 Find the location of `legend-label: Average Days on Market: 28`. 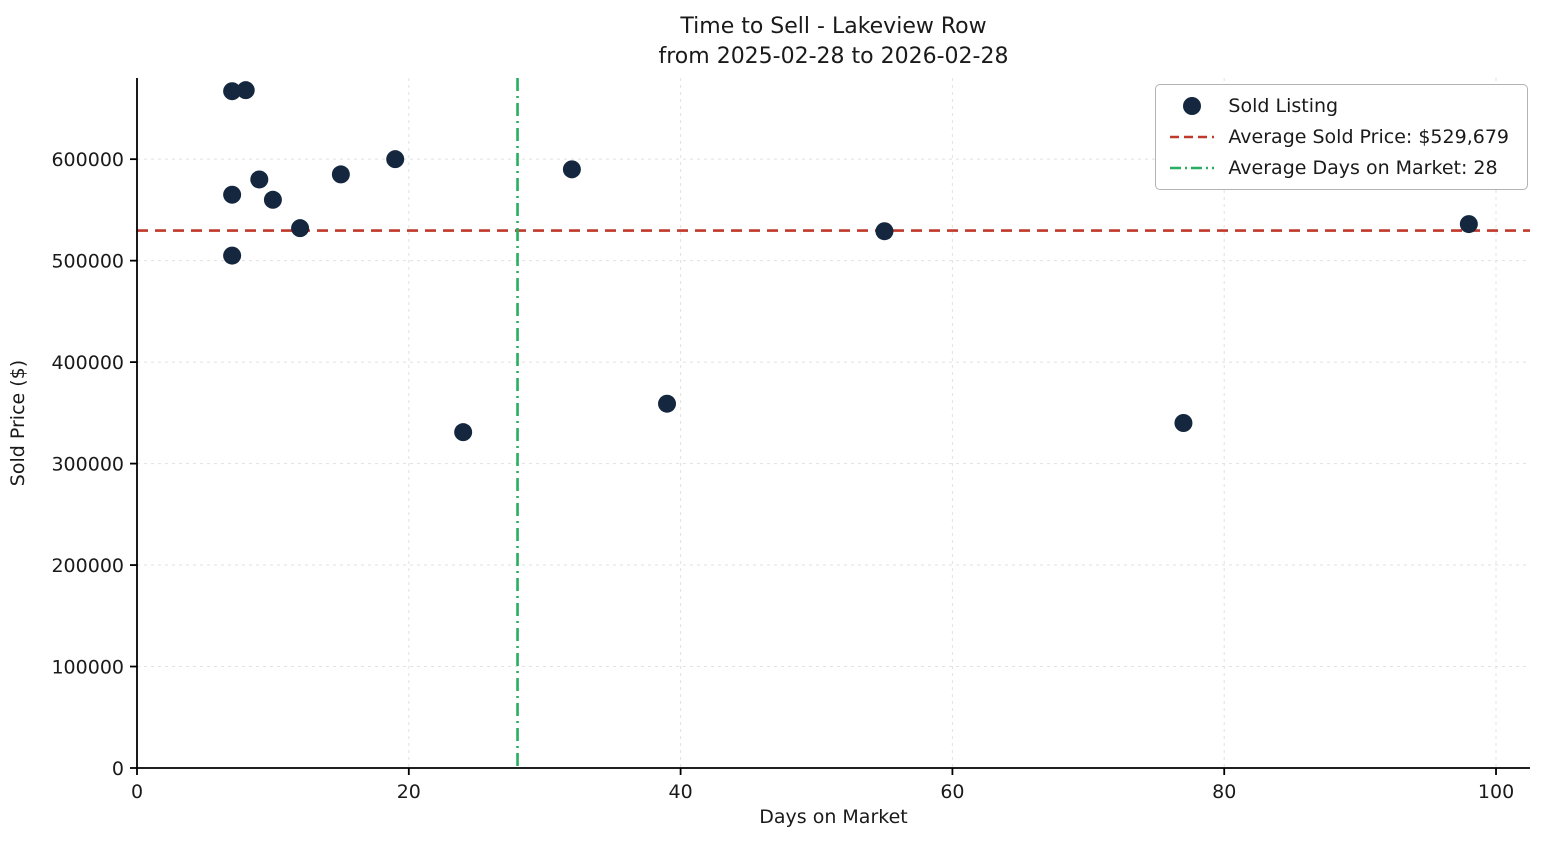

legend-label: Average Days on Market: 28 is located at coordinates (1363, 168).